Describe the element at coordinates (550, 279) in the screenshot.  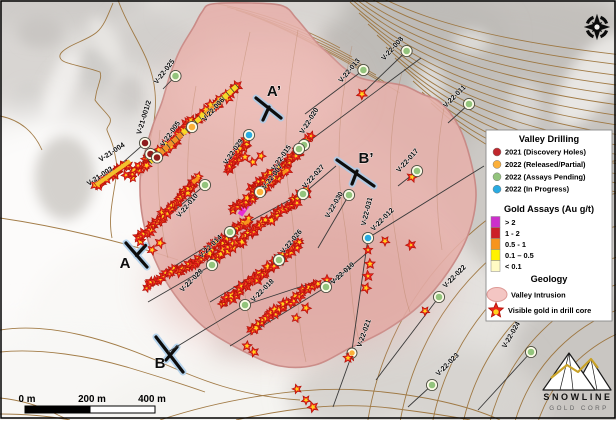
I see `svg-text: Geology` at that location.